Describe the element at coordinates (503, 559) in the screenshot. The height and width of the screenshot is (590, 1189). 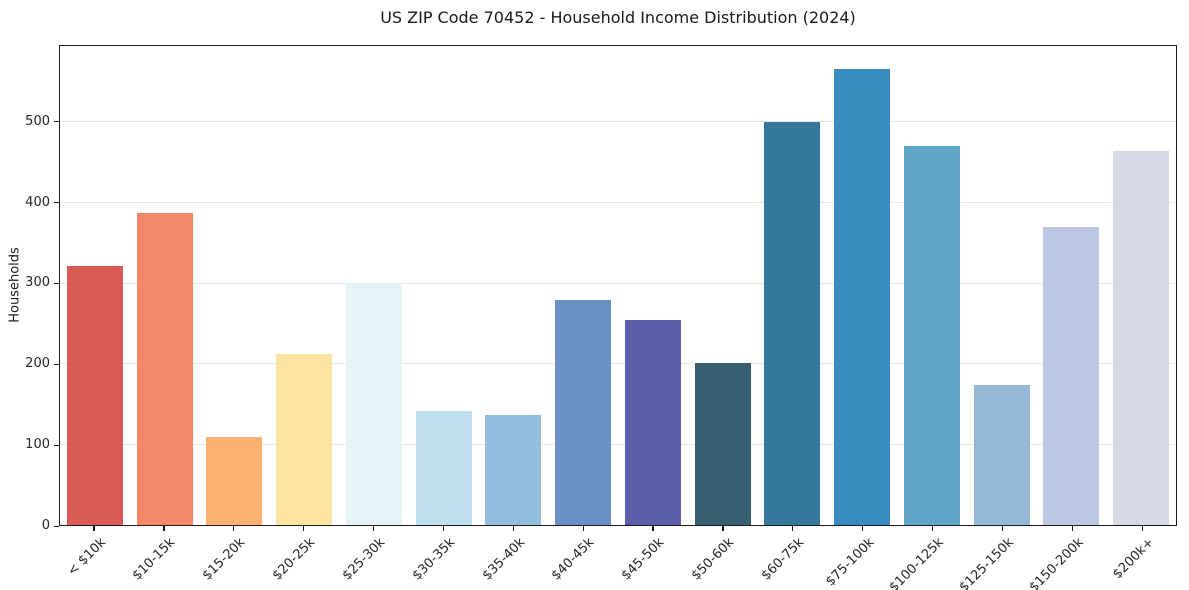
I see `x-tick-label: $35-40k` at that location.